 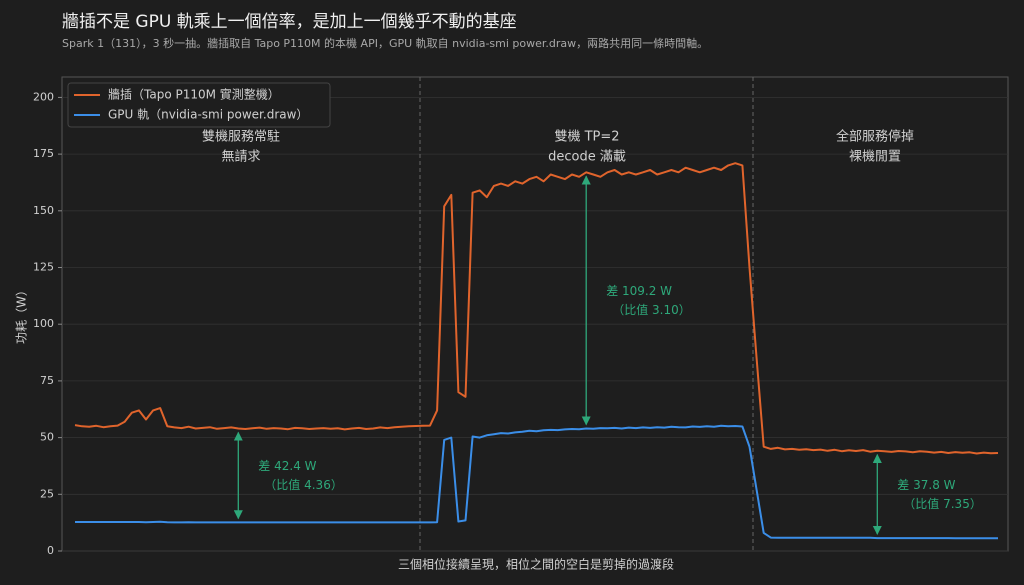 What do you see at coordinates (43, 210) in the screenshot?
I see `y-tick-label: 150` at bounding box center [43, 210].